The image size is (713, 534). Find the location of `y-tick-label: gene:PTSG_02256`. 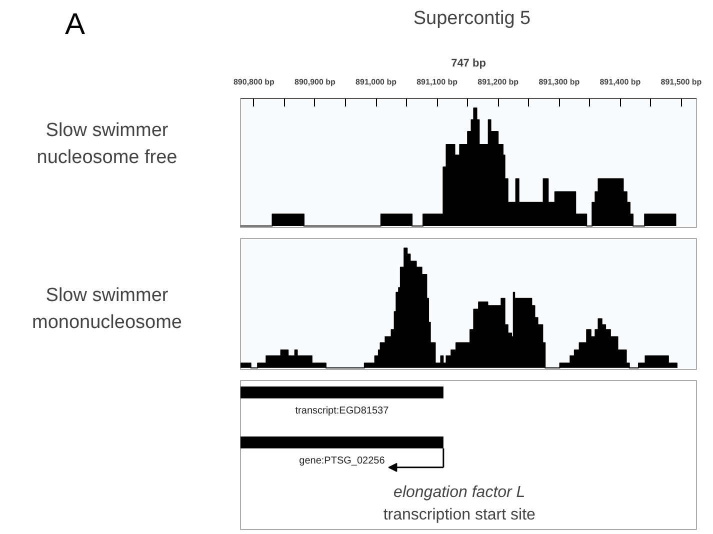

y-tick-label: gene:PTSG_02256 is located at coordinates (342, 461).